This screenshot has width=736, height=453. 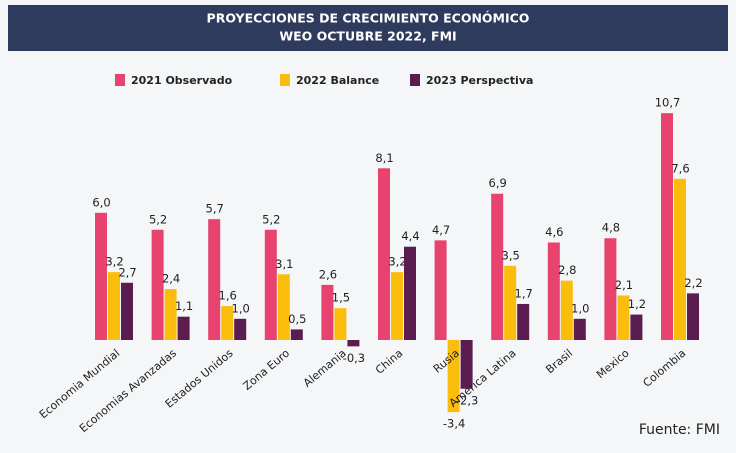 What do you see at coordinates (384, 158) in the screenshot?
I see `data-label: 8,1` at bounding box center [384, 158].